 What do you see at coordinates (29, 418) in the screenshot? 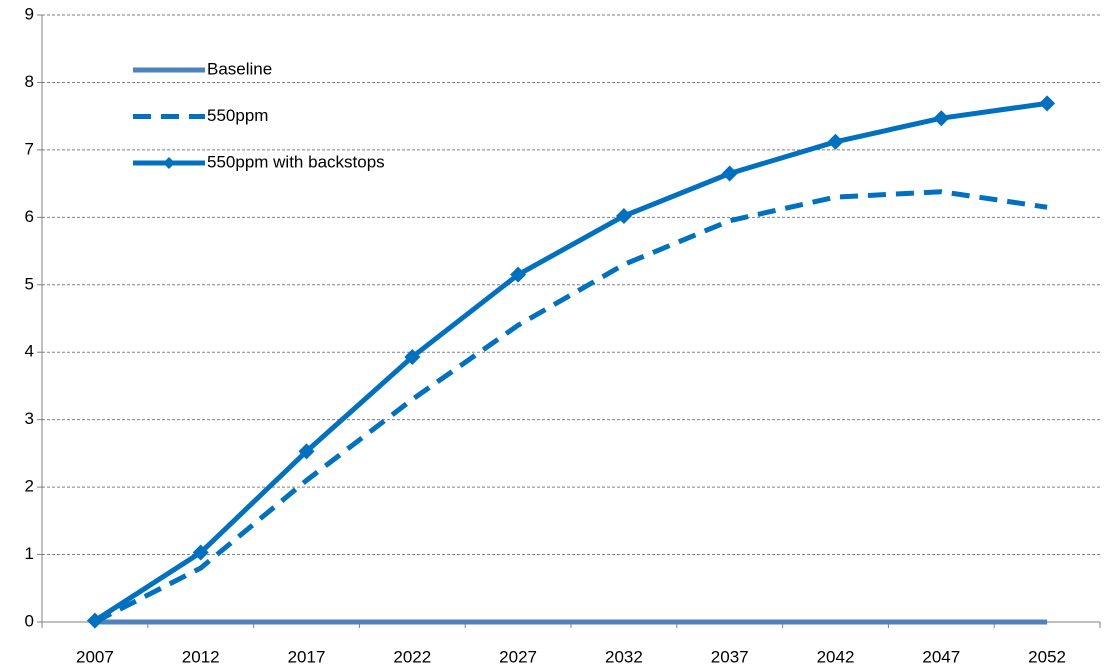
I see `y-tick-label: 3` at bounding box center [29, 418].